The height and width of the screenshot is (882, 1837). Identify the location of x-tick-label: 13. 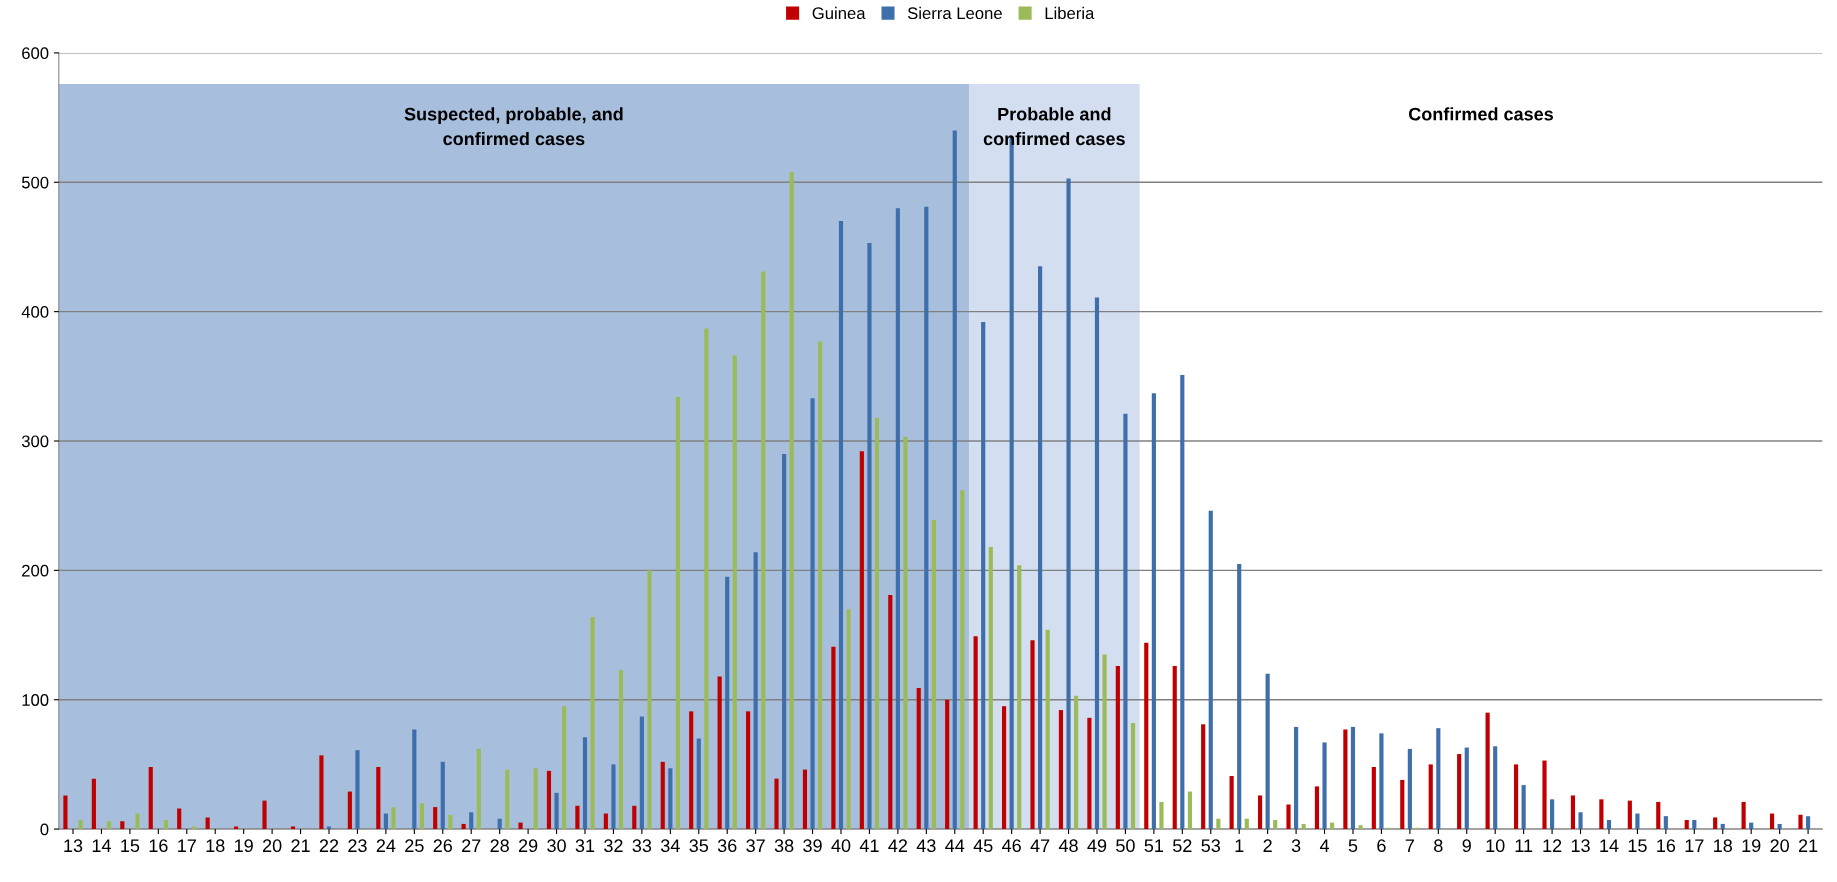
(73, 846).